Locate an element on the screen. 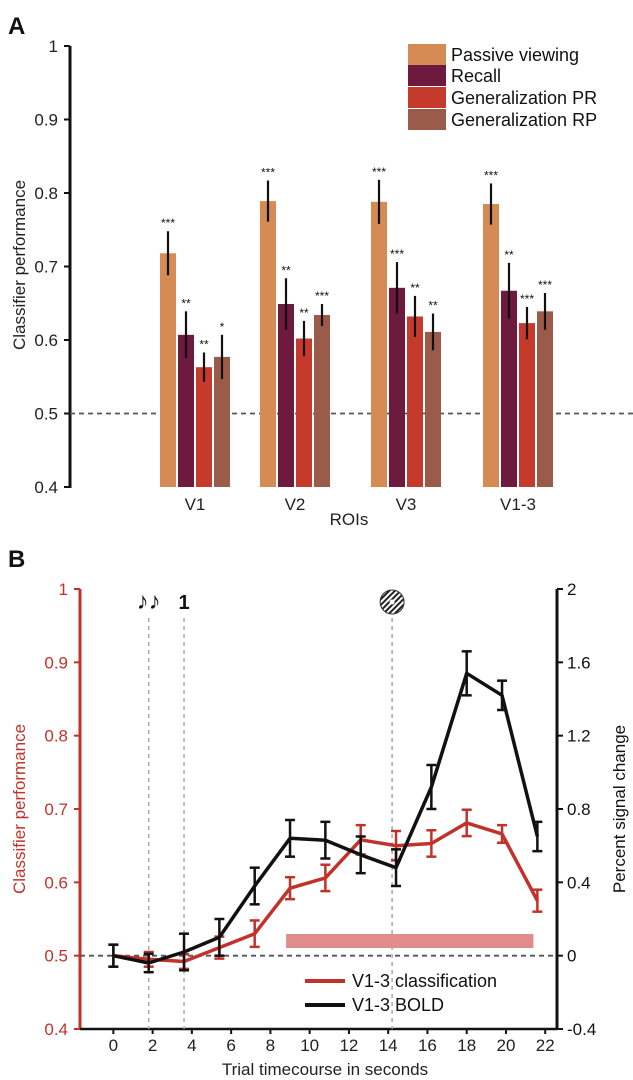  bar-recall-v3 is located at coordinates (397, 387).